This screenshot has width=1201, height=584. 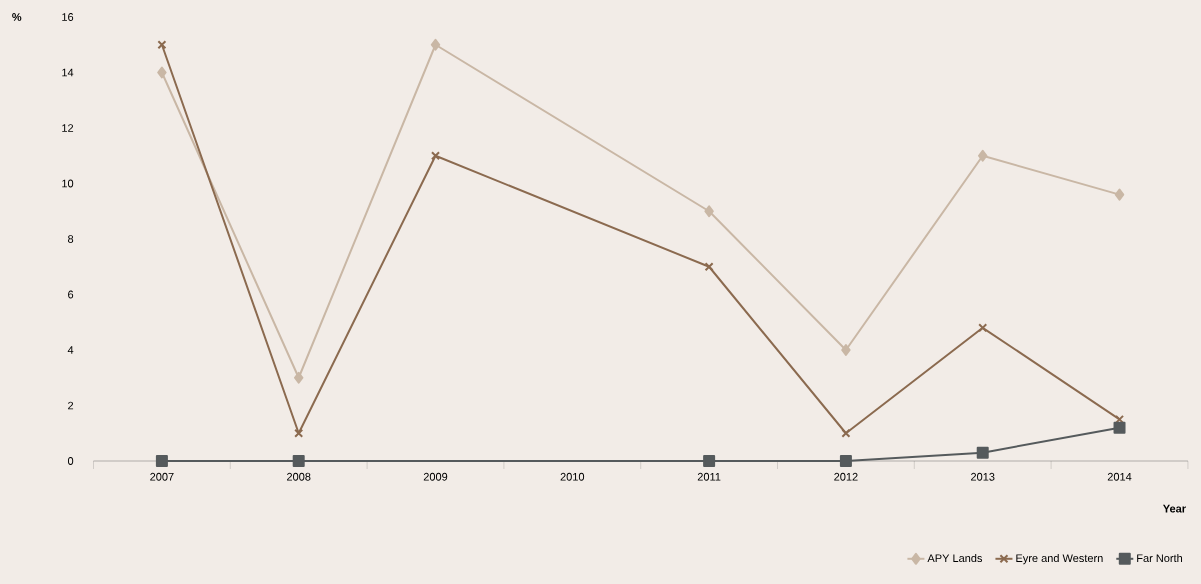 I want to click on x-tick-label: 2014, so click(x=1119, y=476).